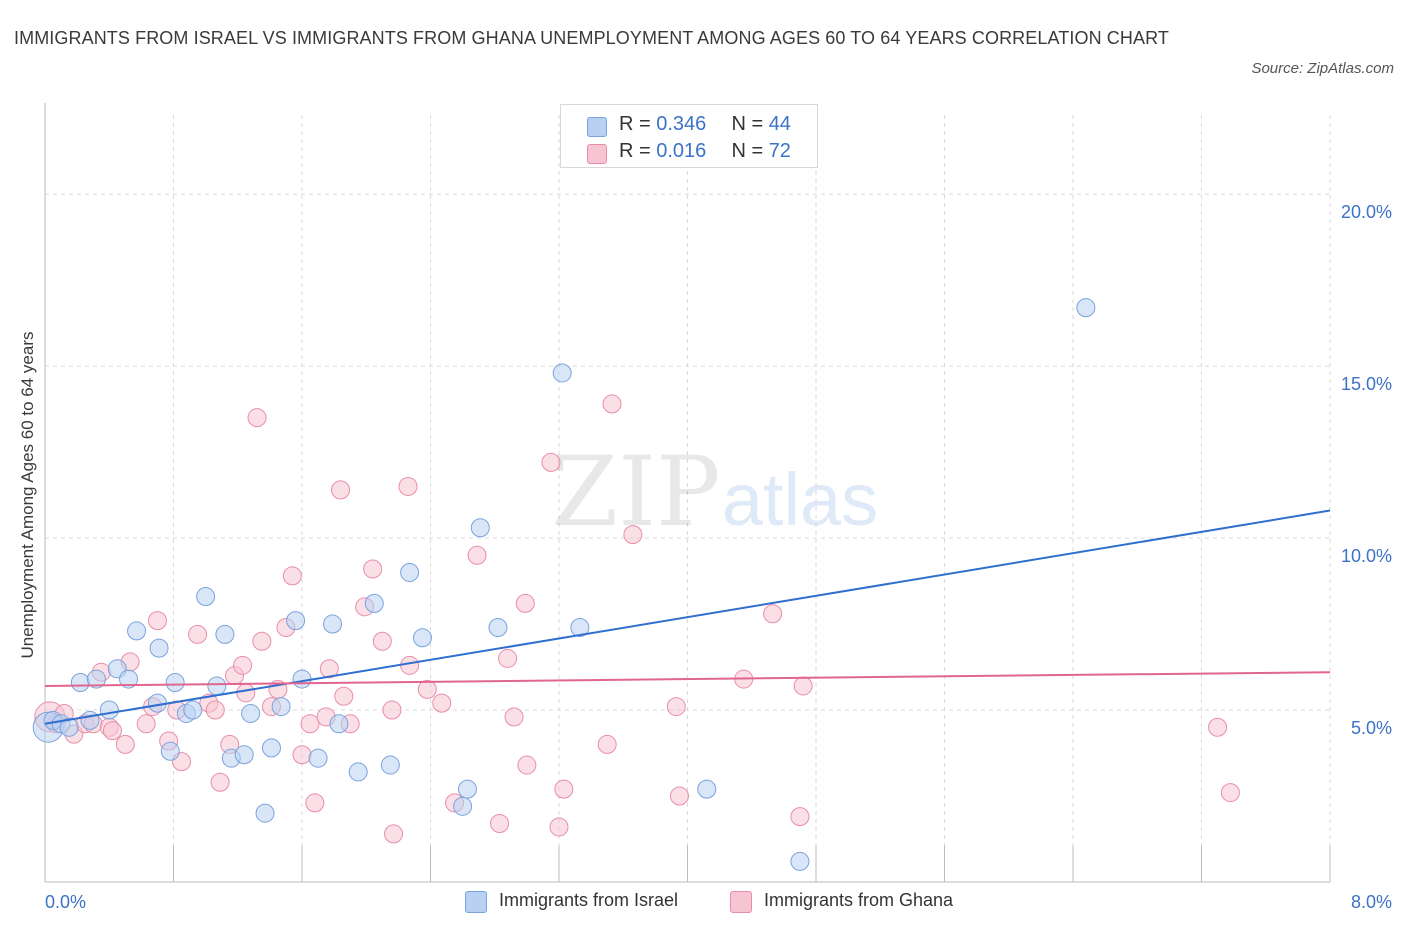 The width and height of the screenshot is (1406, 930). What do you see at coordinates (1371, 902) in the screenshot?
I see `x-tick-label: 8.0%` at bounding box center [1371, 902].